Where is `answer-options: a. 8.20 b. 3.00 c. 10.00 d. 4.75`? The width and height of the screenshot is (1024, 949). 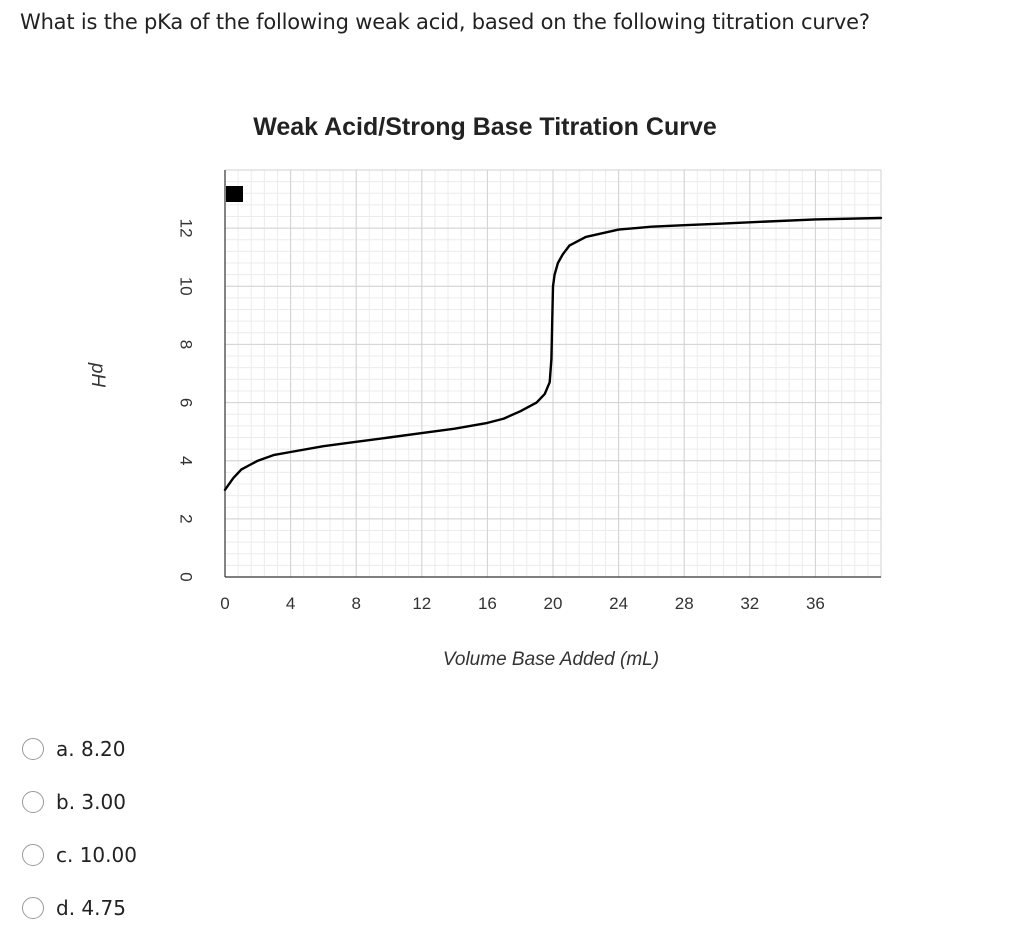
answer-options: a. 8.20 b. 3.00 c. 10.00 d. 4.75 is located at coordinates (79, 828).